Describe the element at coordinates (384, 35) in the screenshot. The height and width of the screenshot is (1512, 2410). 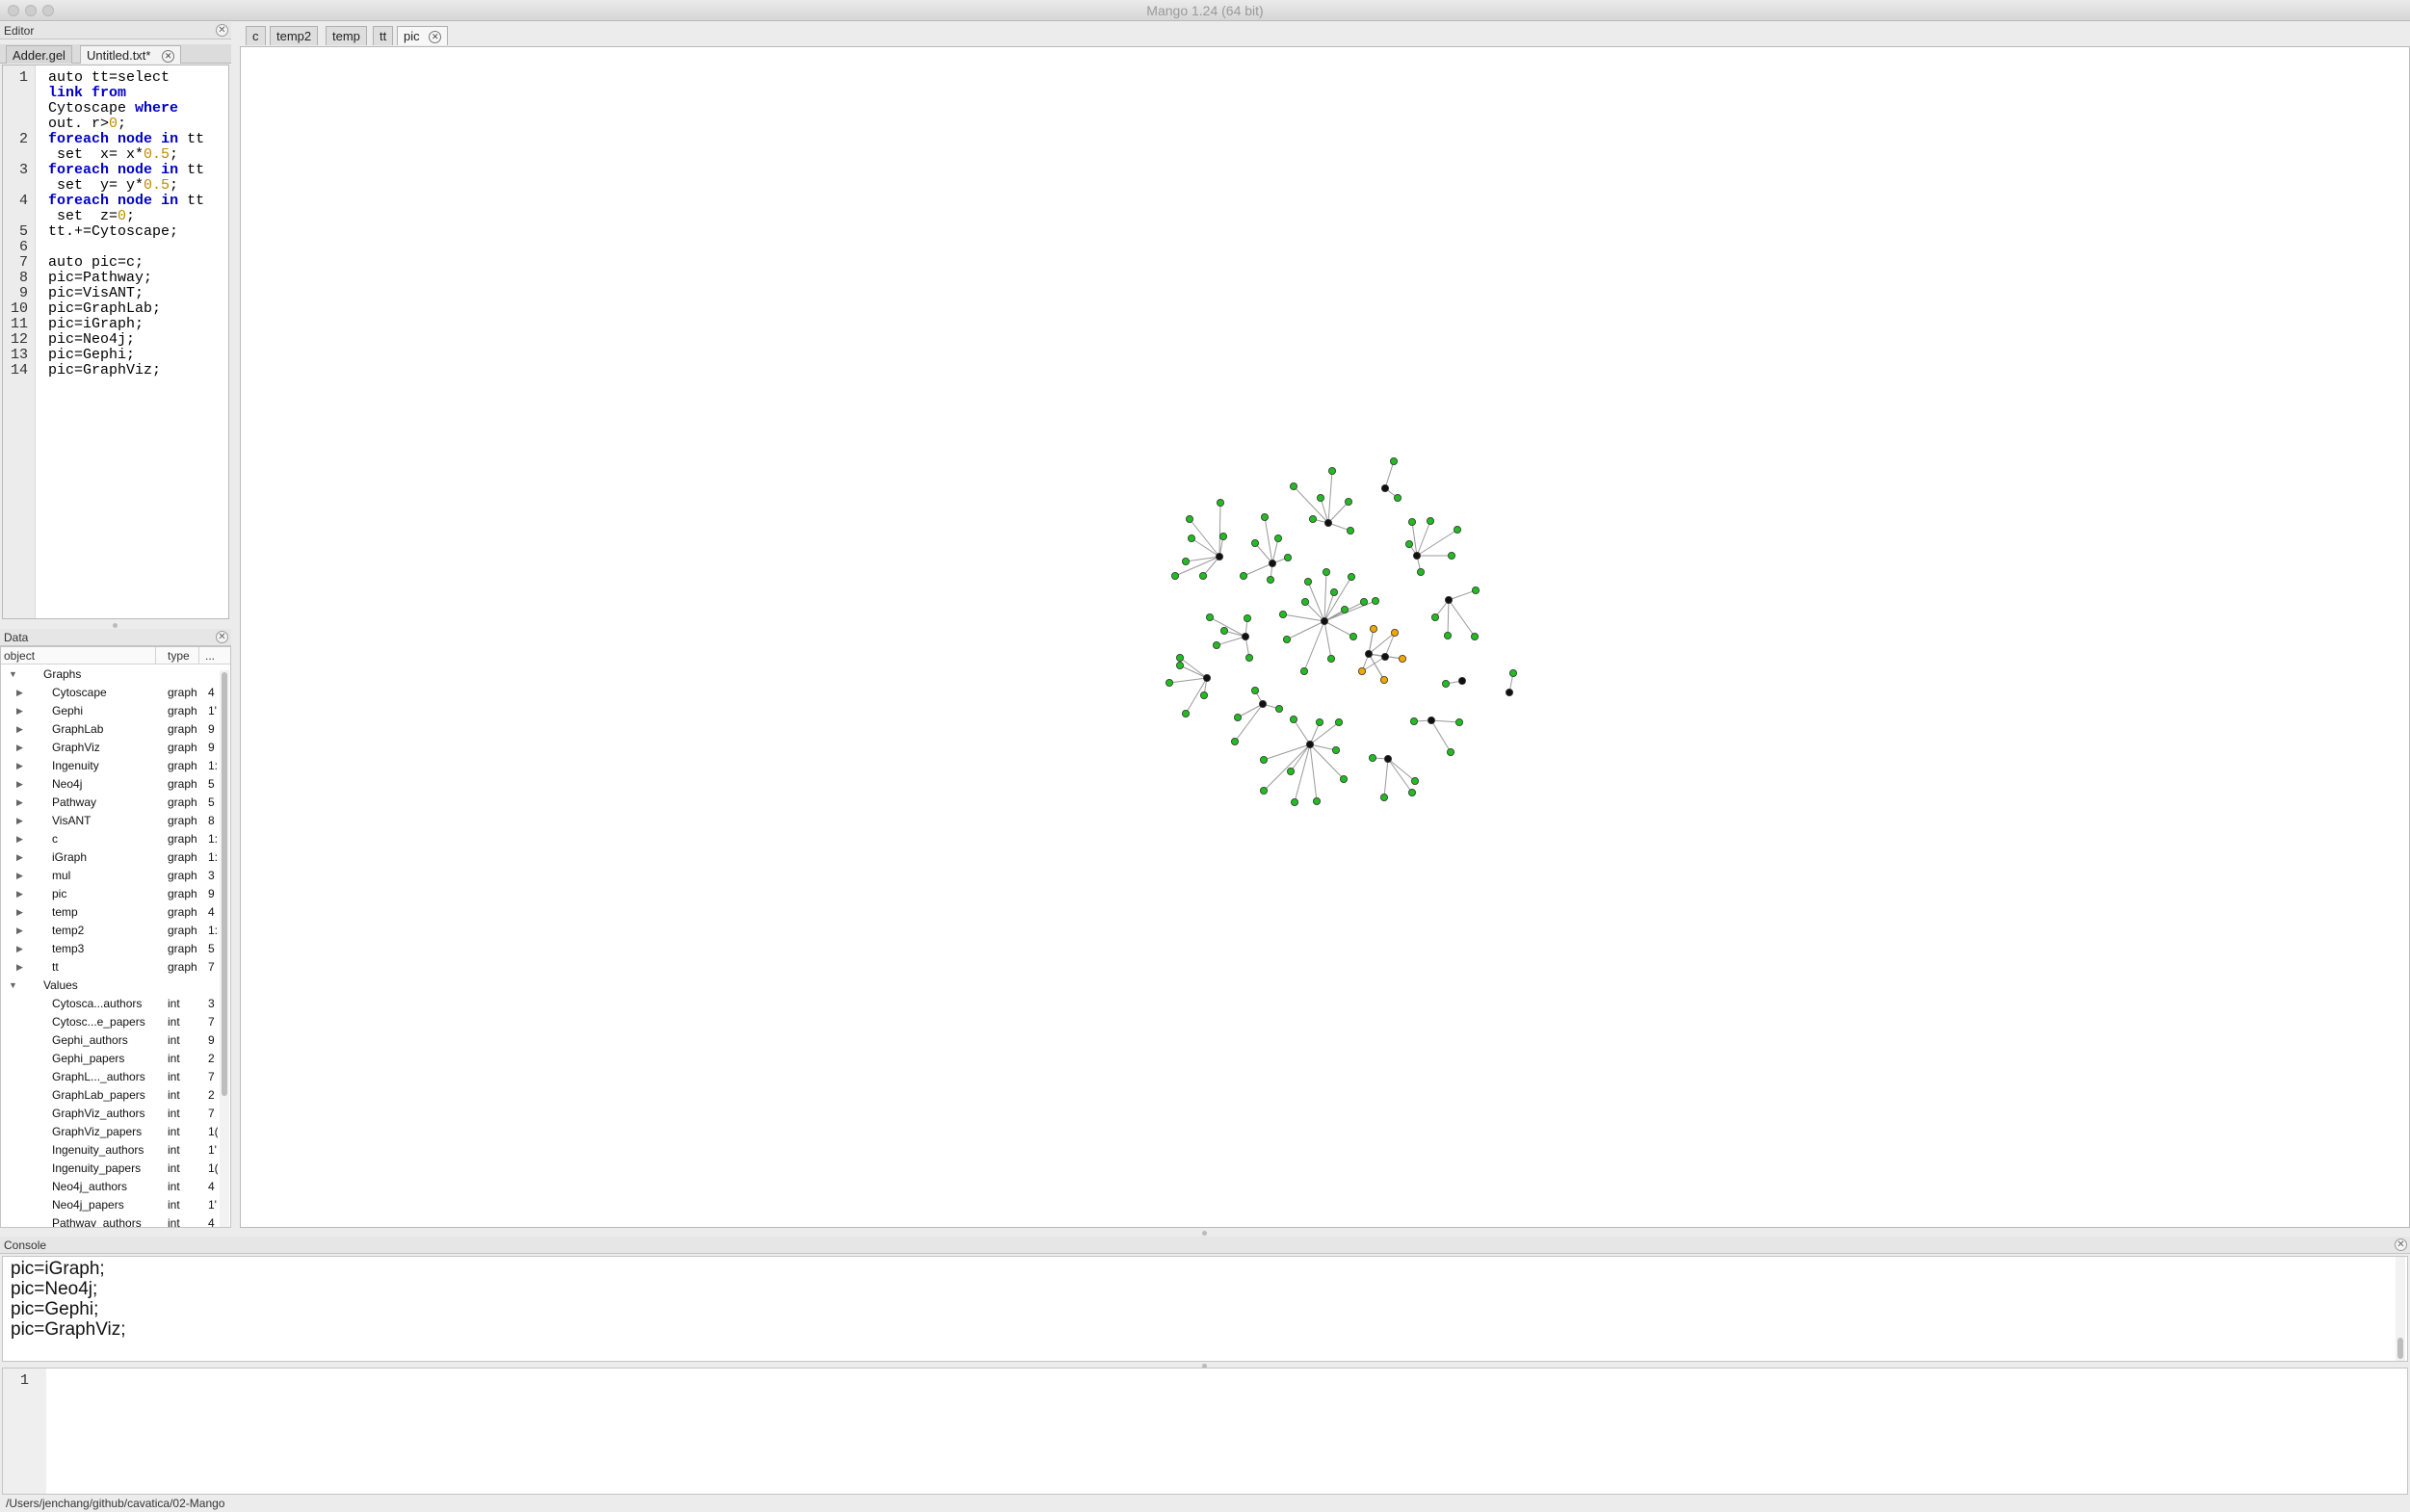
I see `graph-tab-tt: tt` at that location.